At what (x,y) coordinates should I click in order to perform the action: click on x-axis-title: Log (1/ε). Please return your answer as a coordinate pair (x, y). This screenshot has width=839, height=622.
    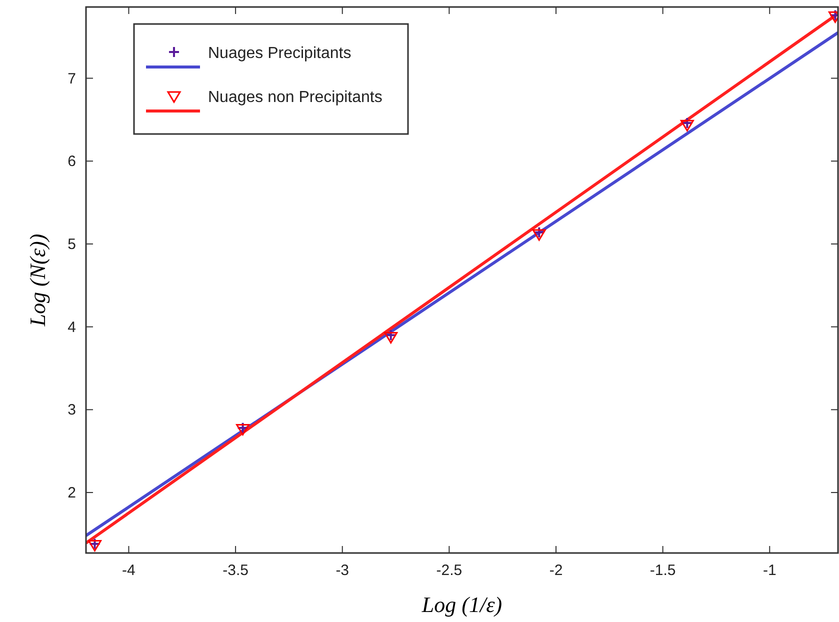
    Looking at the image, I should click on (461, 604).